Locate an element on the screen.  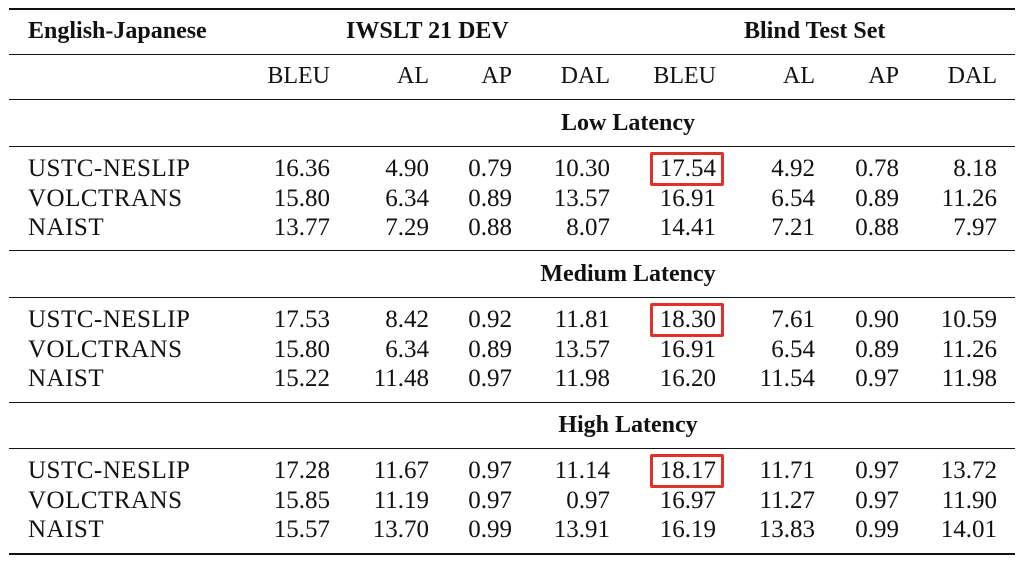
table-cell: 7.97 is located at coordinates (975, 227).